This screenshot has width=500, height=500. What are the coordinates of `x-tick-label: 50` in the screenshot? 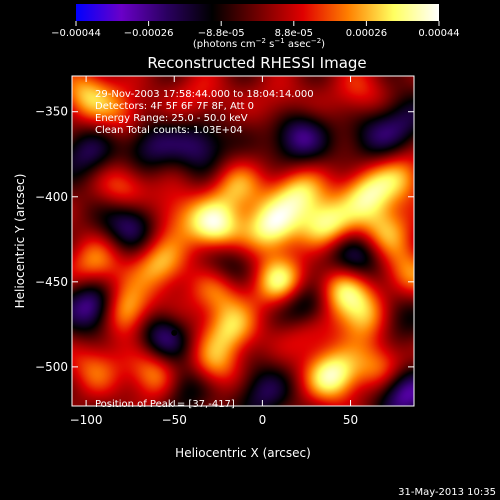 It's located at (350, 420).